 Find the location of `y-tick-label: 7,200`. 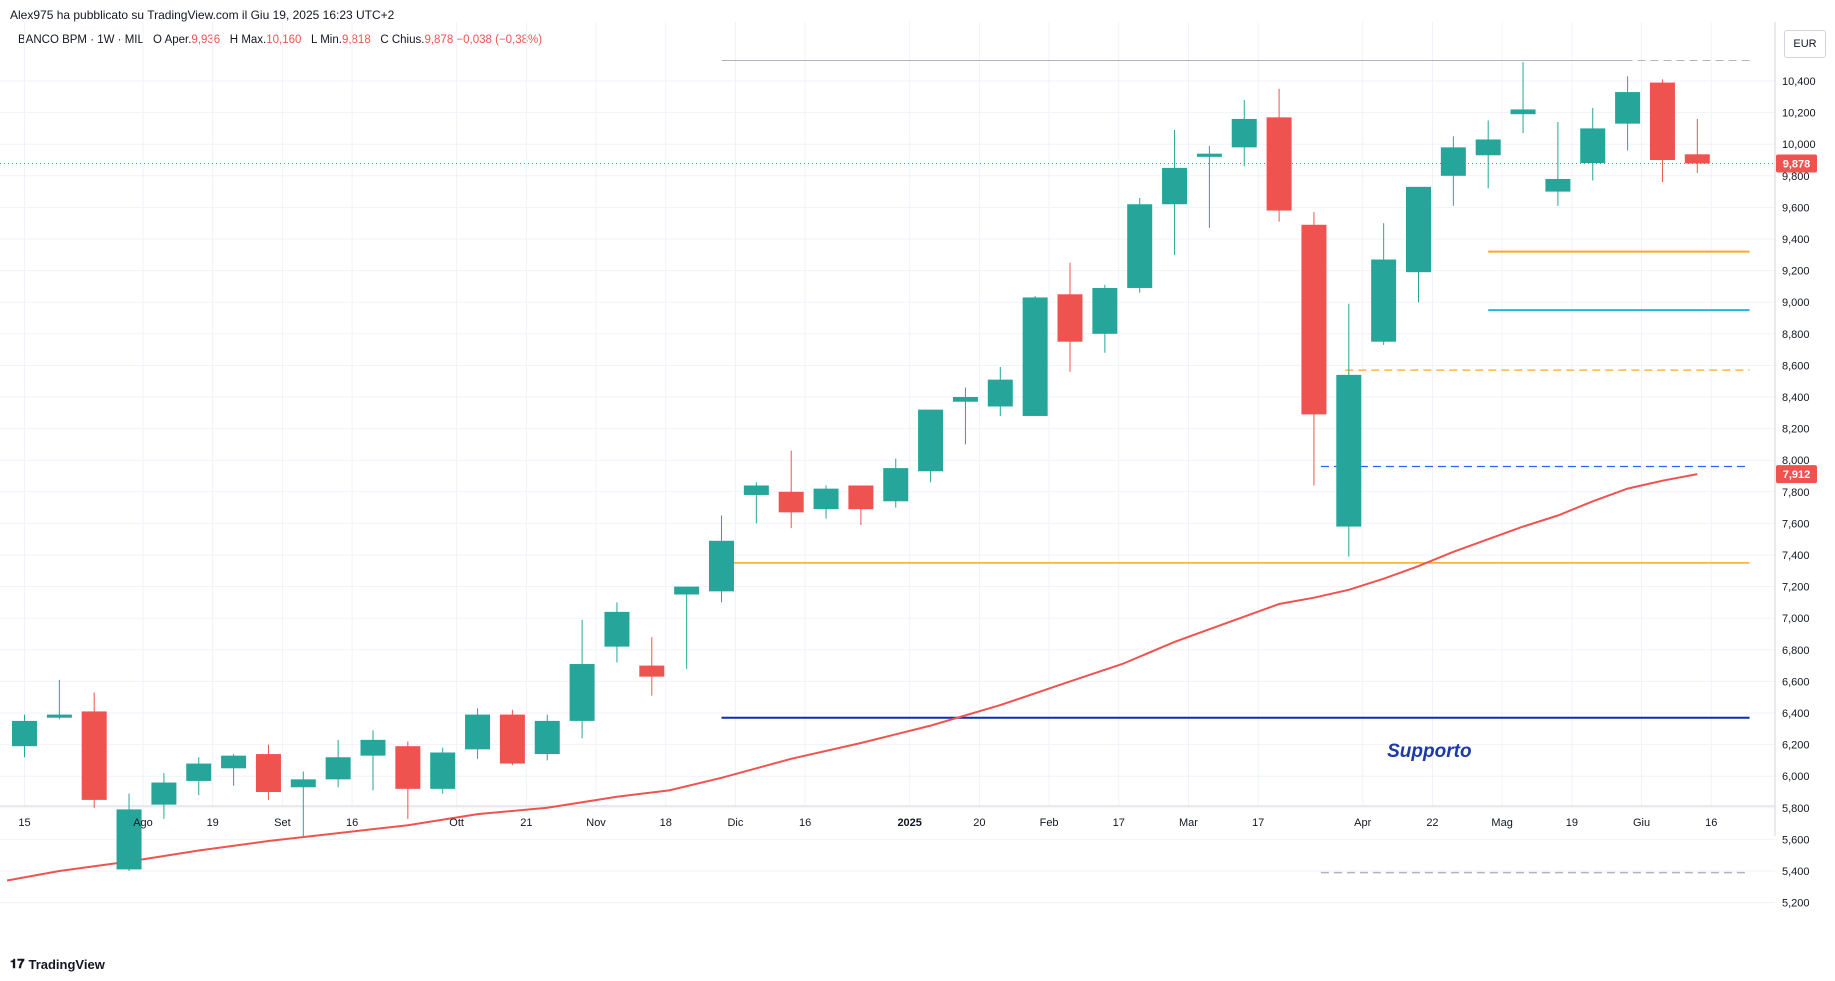

y-tick-label: 7,200 is located at coordinates (1796, 588).